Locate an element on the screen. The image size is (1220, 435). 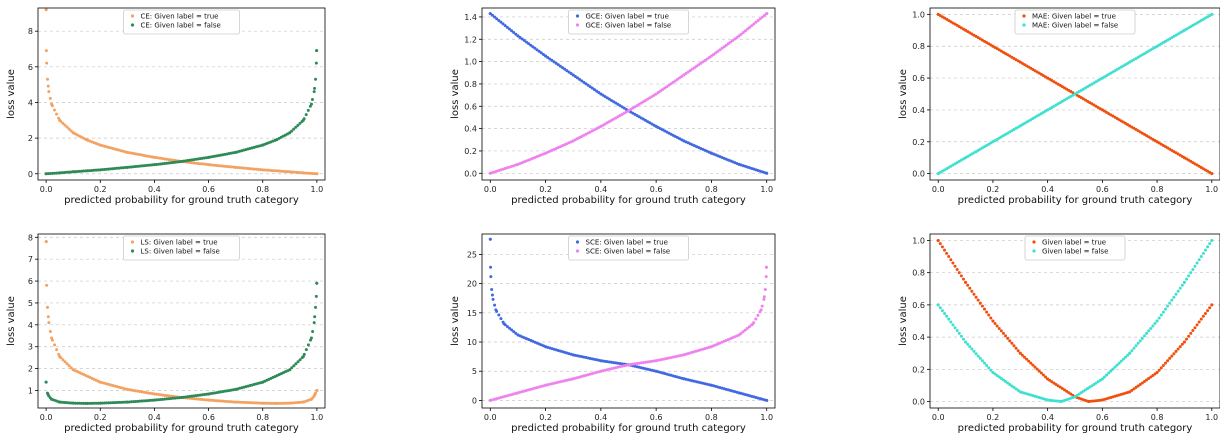
legend-label: CE: Given label = true is located at coordinates (180, 17).